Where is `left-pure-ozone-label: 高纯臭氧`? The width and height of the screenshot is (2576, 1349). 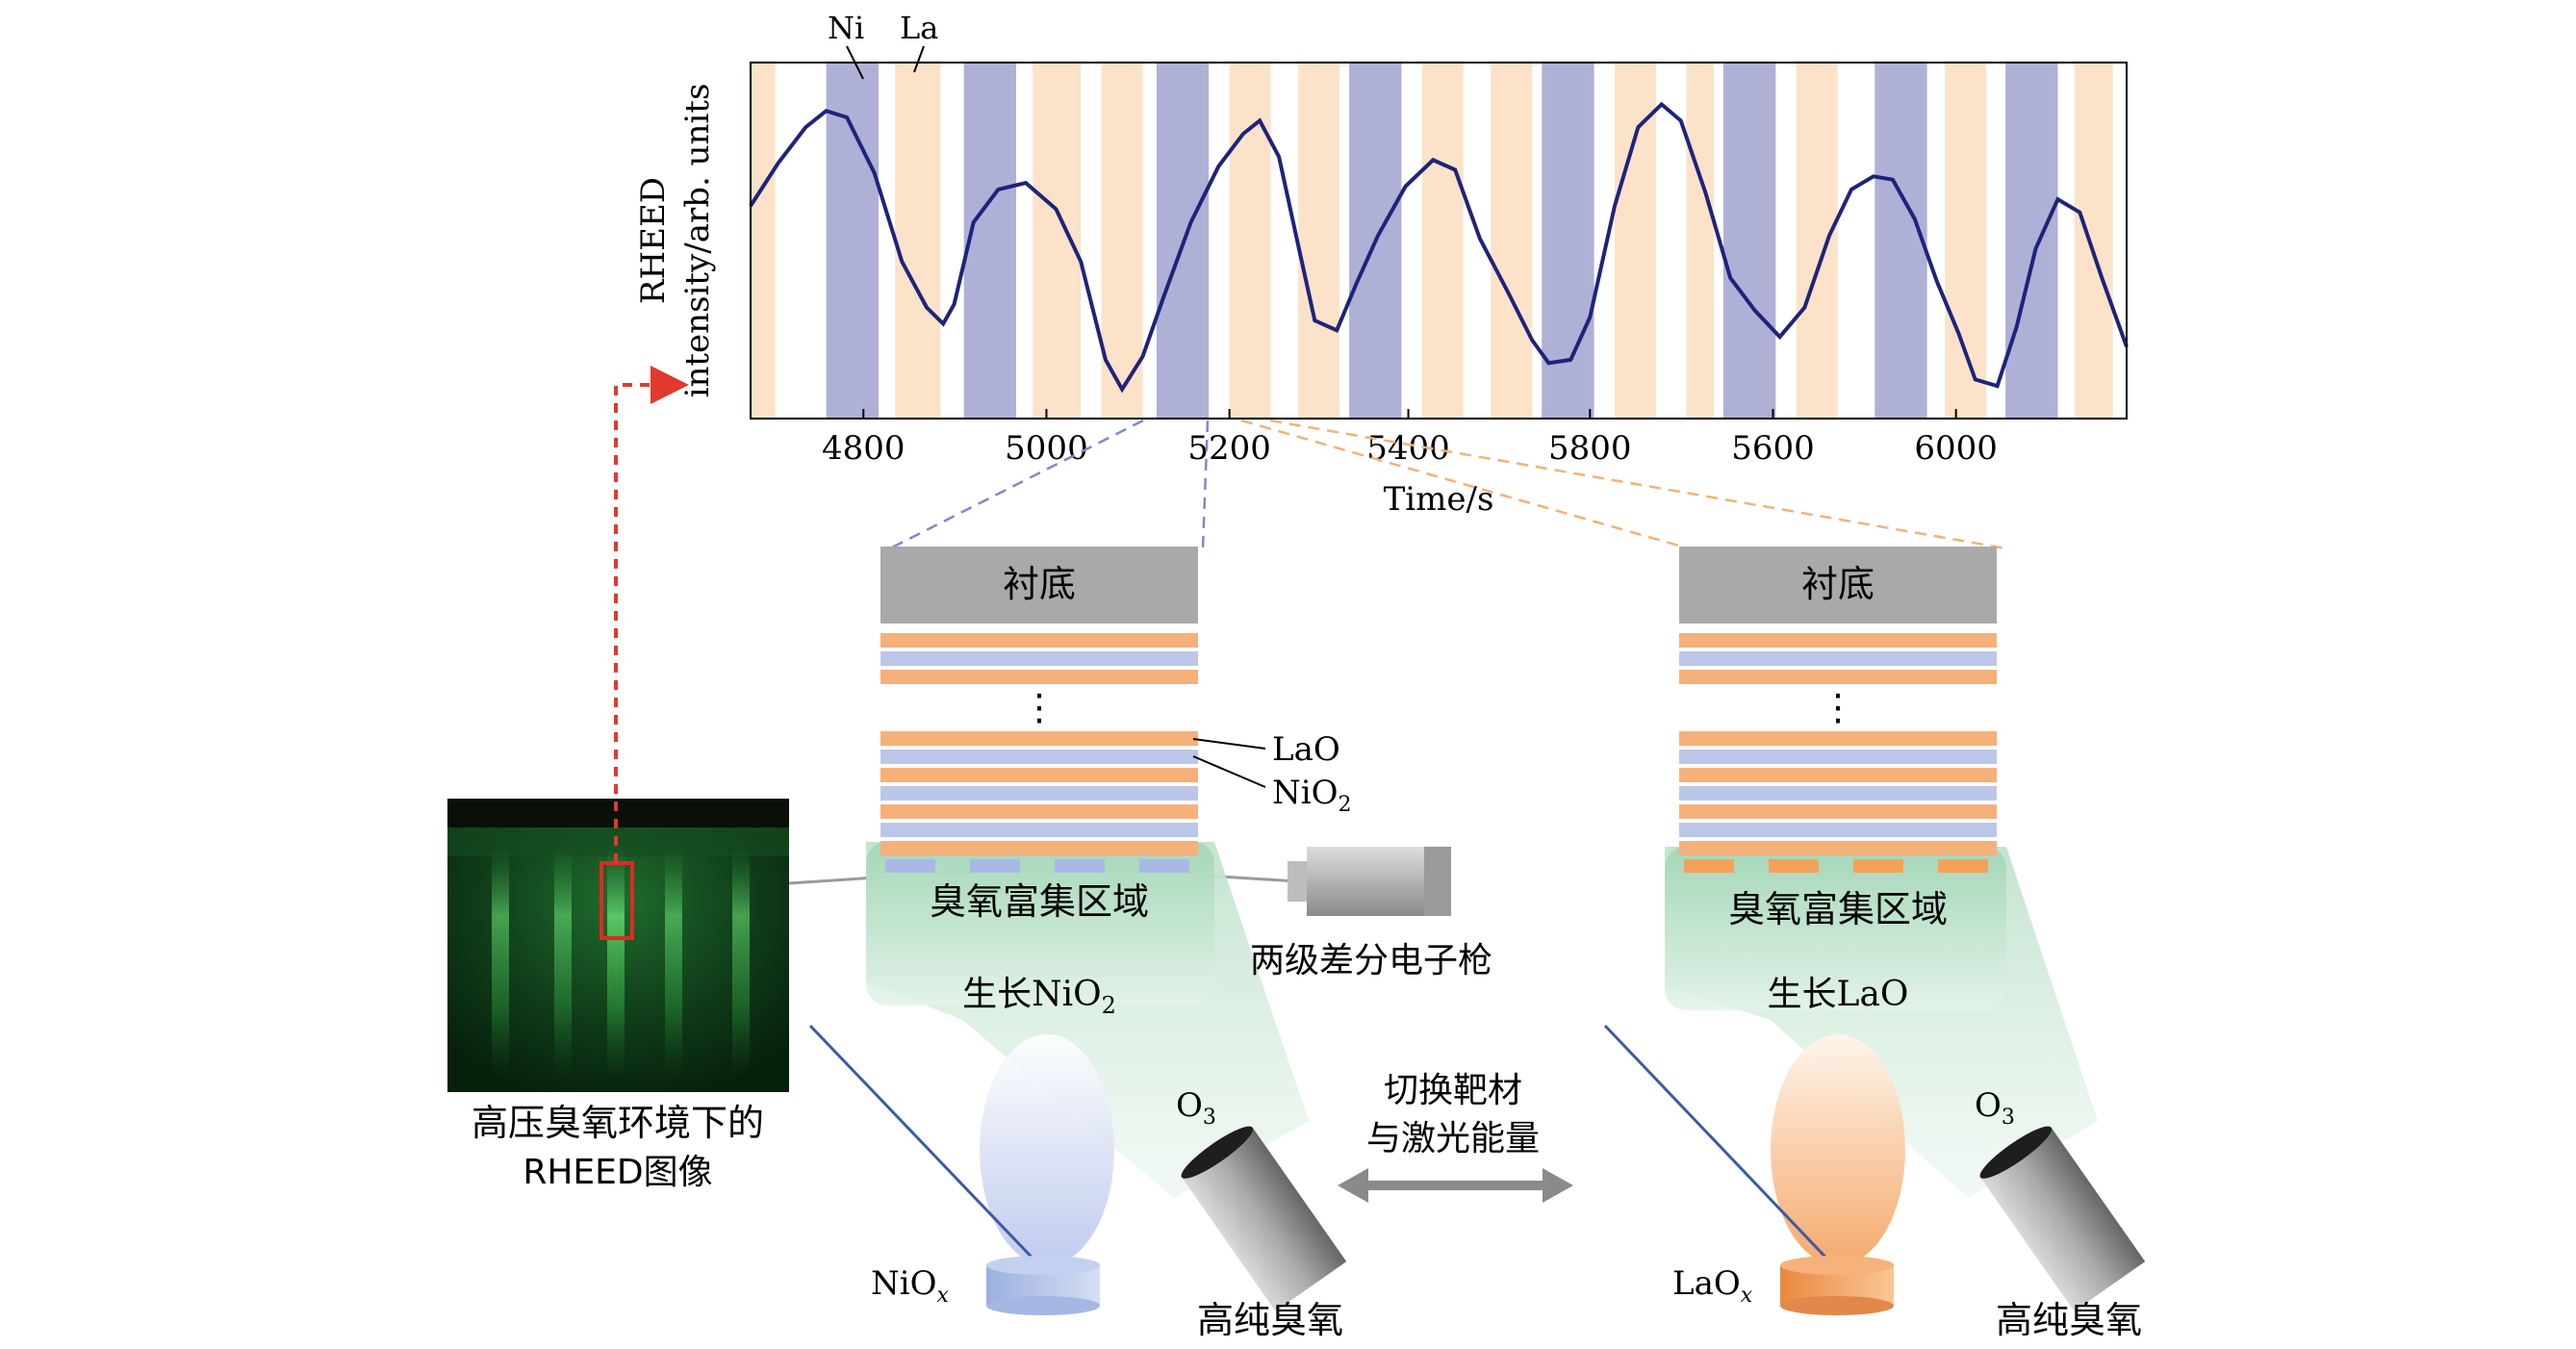
left-pure-ozone-label: 高纯臭氧 is located at coordinates (1270, 1320).